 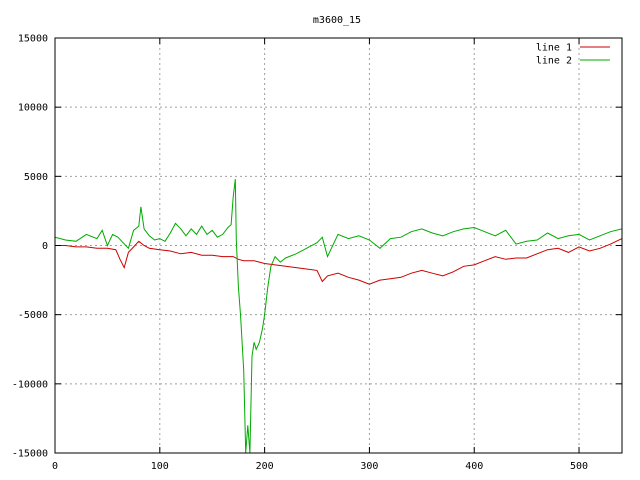 What do you see at coordinates (337, 20) in the screenshot?
I see `chart-title: m3600_15` at bounding box center [337, 20].